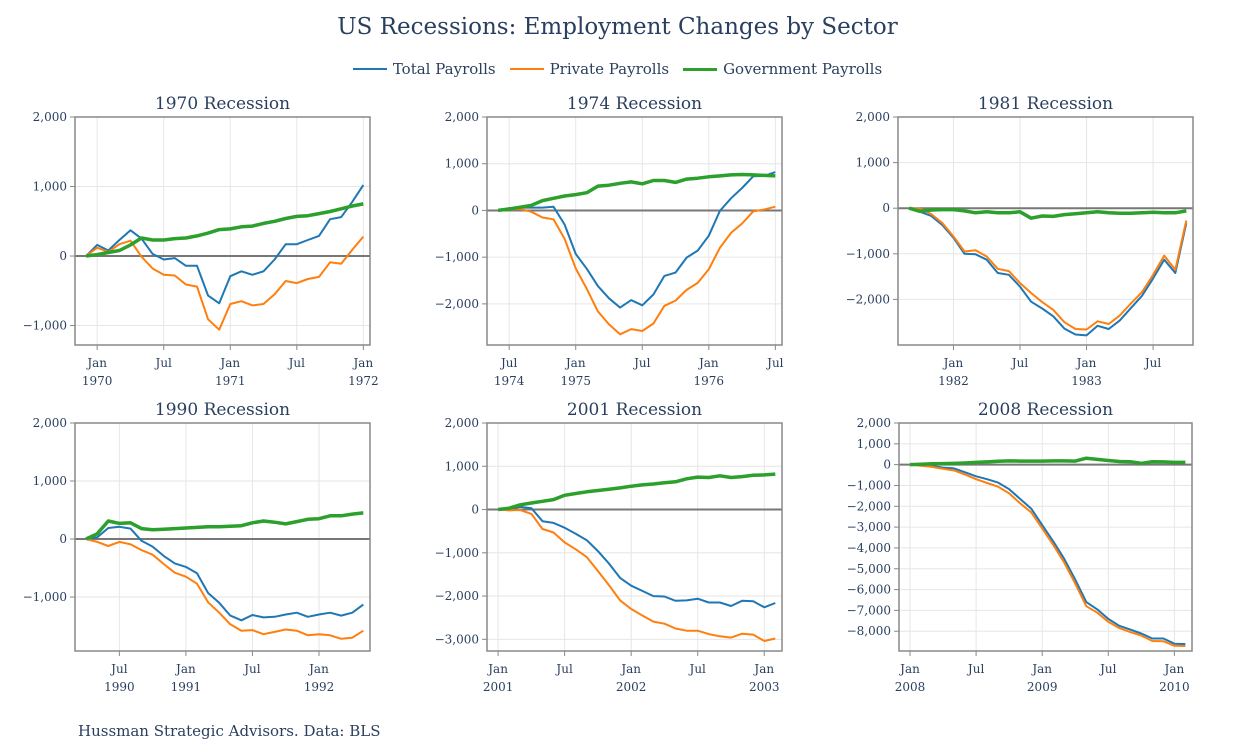  What do you see at coordinates (222, 104) in the screenshot?
I see `subplot-title: 1970 Recession` at bounding box center [222, 104].